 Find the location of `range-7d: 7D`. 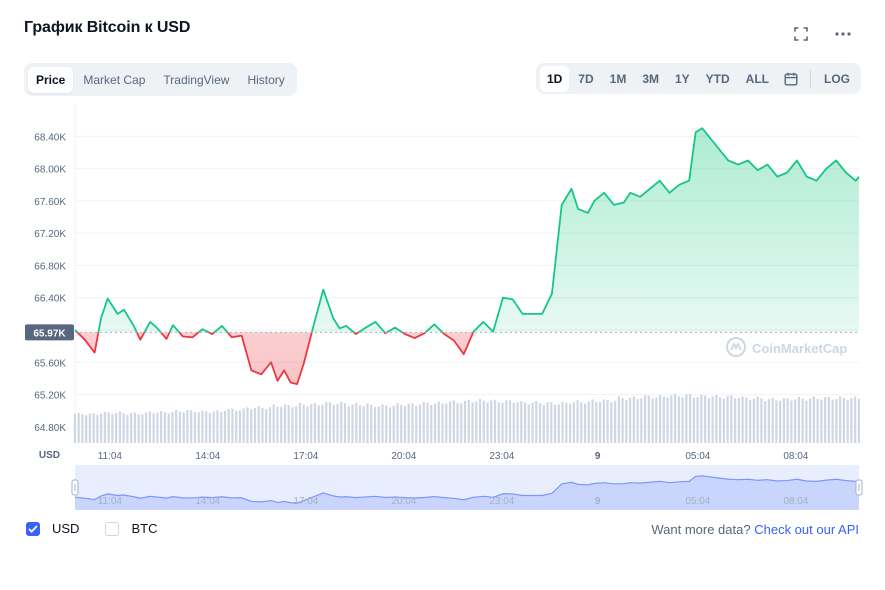

range-7d: 7D is located at coordinates (586, 78).